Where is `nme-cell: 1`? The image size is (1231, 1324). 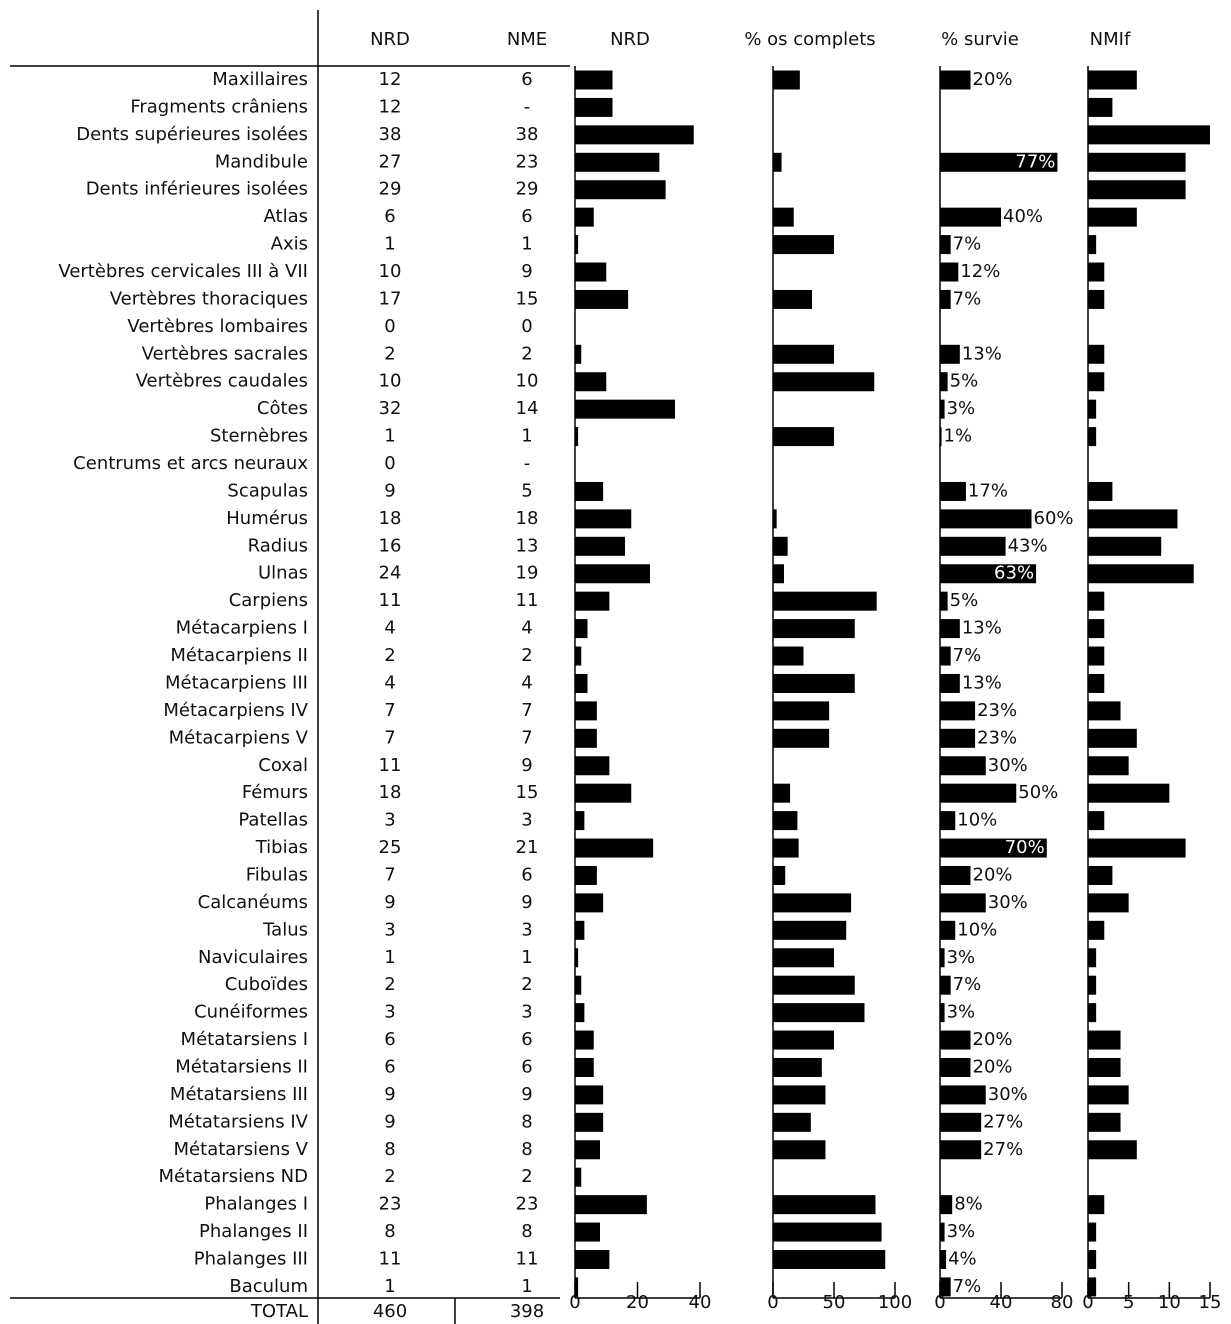 nme-cell: 1 is located at coordinates (526, 957).